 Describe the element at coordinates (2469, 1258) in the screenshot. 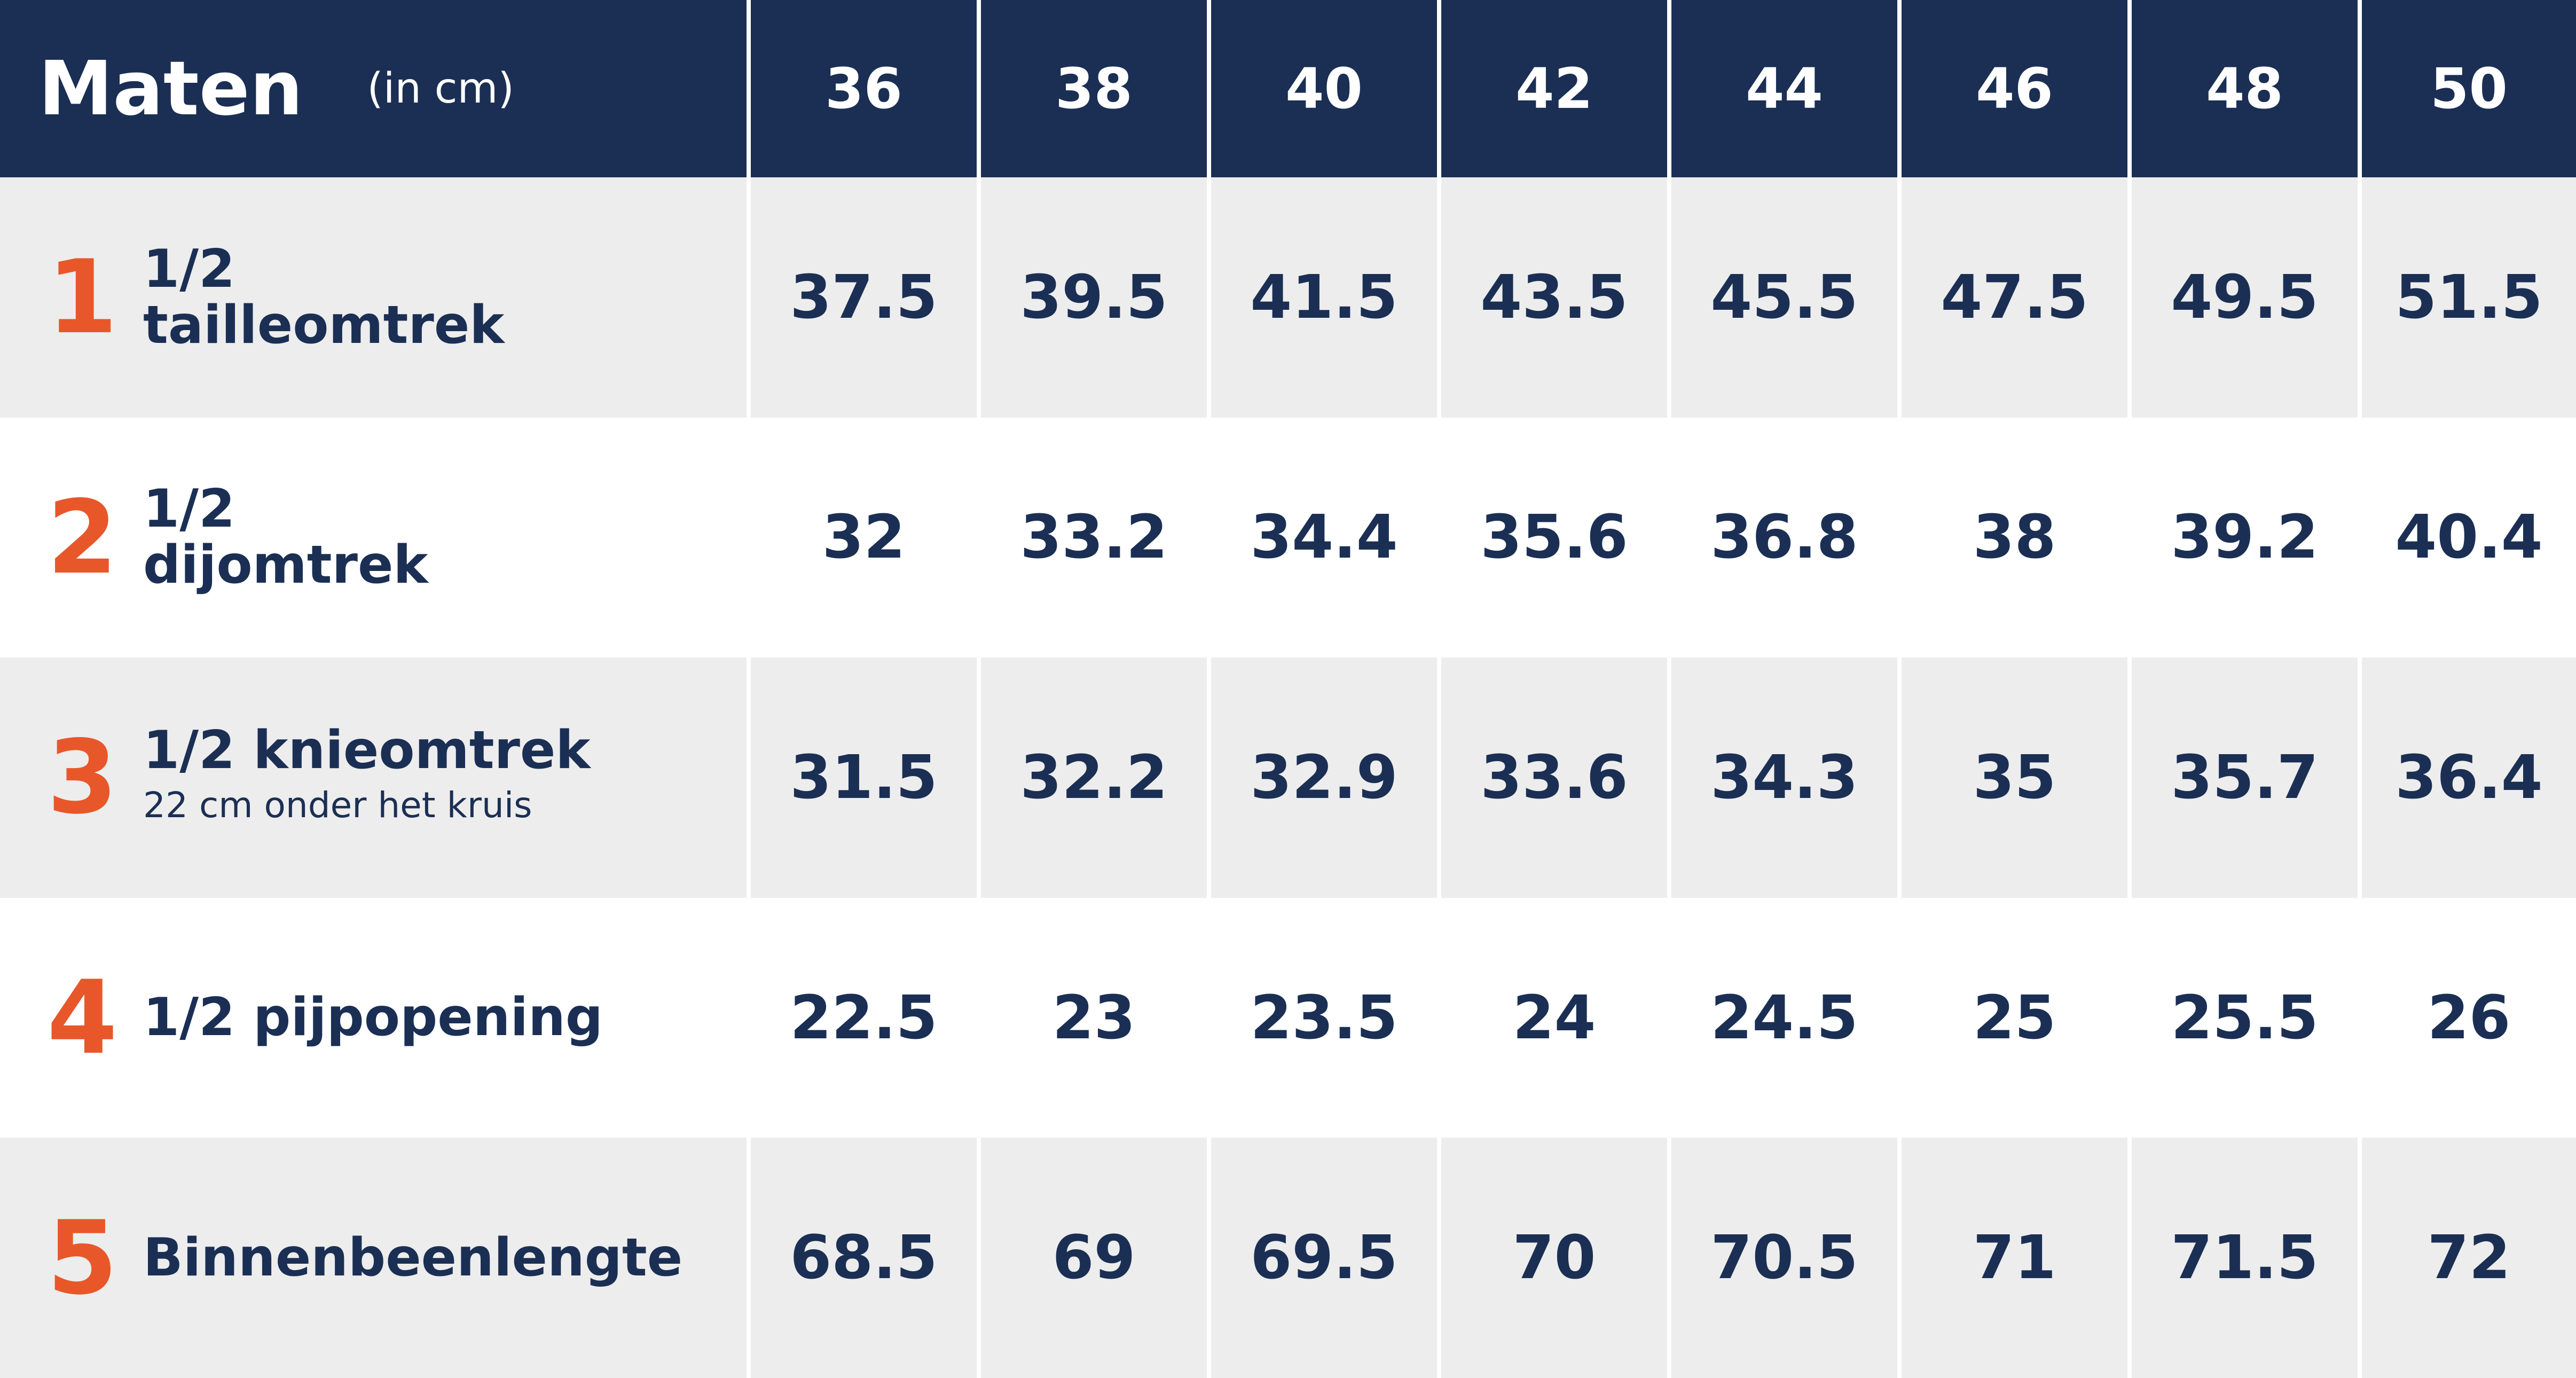

I see `value-cell: 72` at that location.